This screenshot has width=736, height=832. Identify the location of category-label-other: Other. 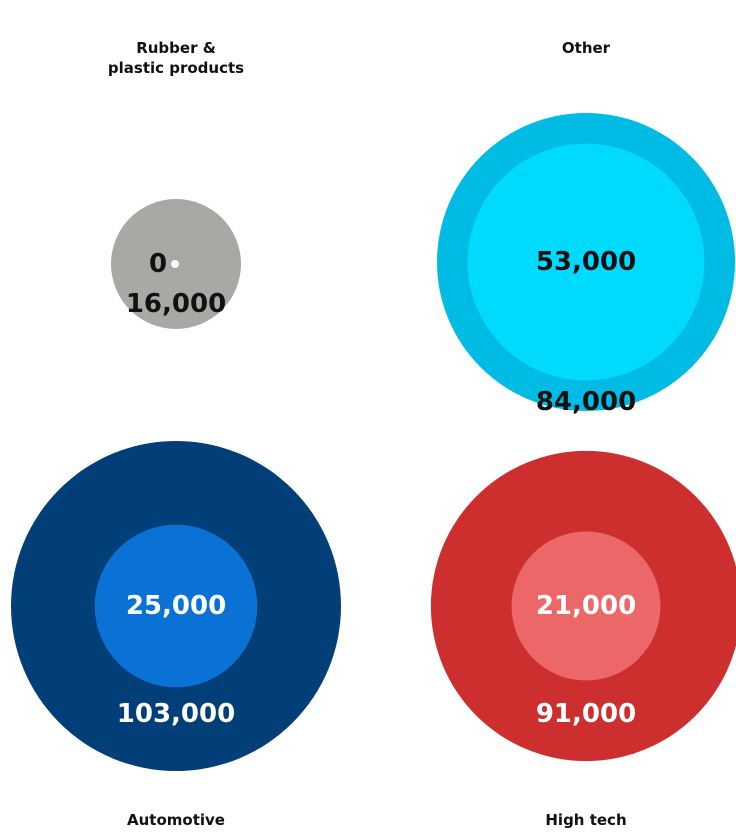
(586, 48).